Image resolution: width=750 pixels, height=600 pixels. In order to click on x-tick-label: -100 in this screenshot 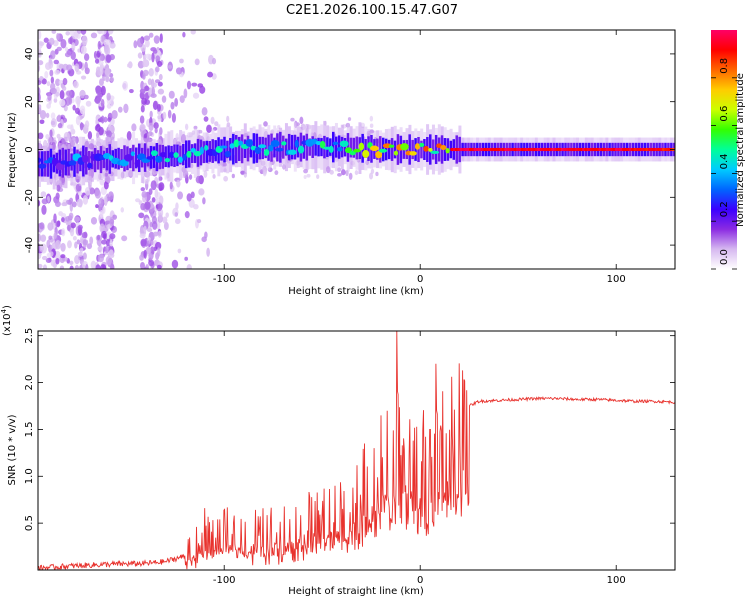, I will do `click(224, 580)`.